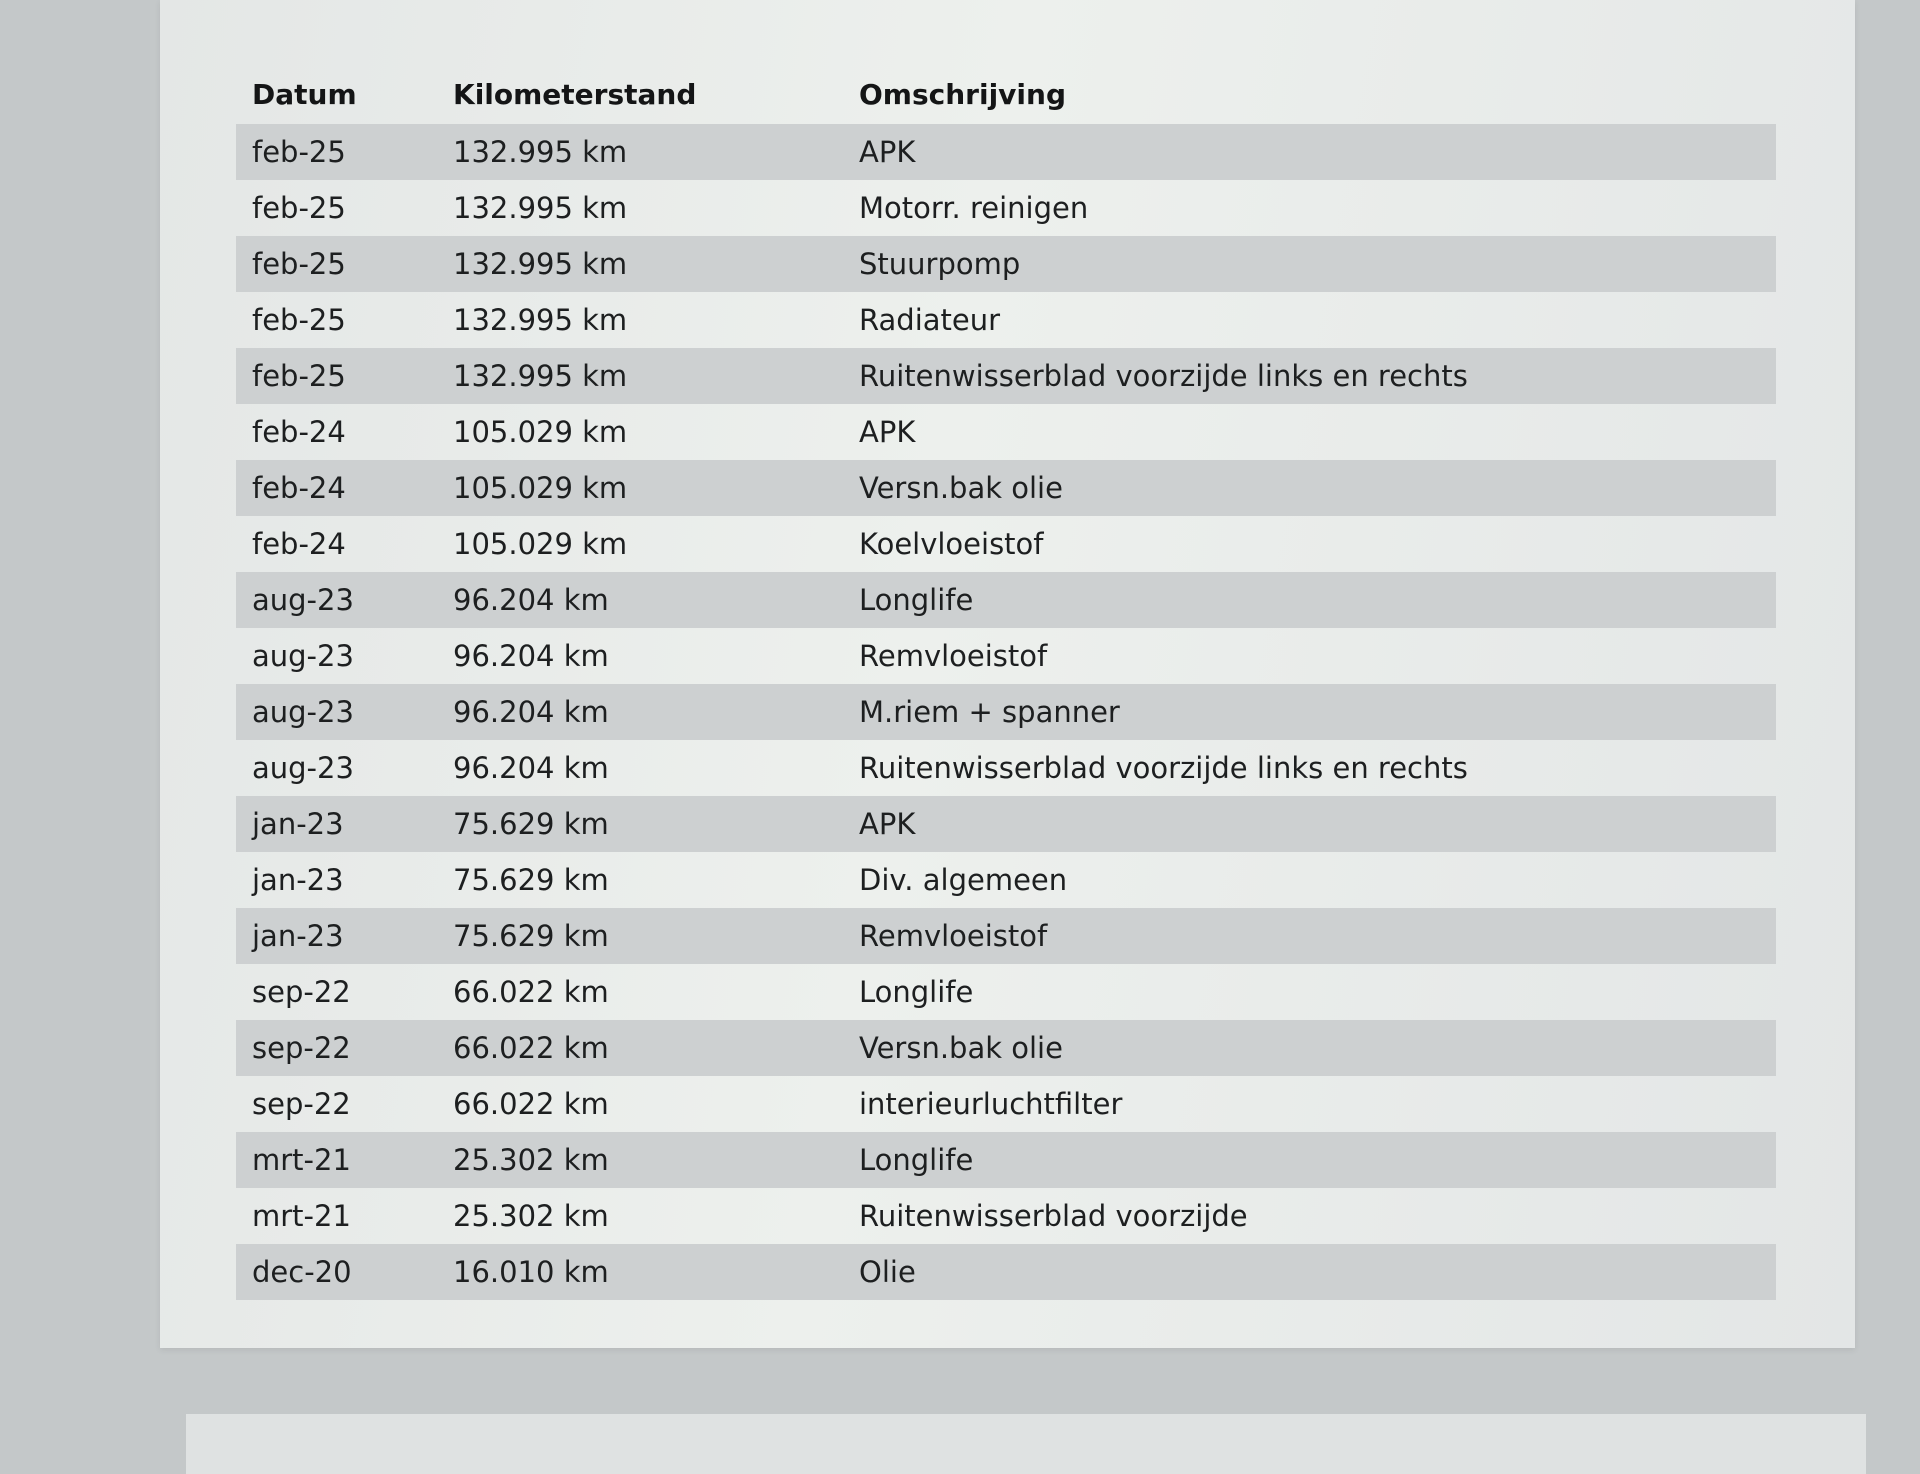 The width and height of the screenshot is (1920, 1474). I want to click on description-cell: M.riem + spanner, so click(989, 712).